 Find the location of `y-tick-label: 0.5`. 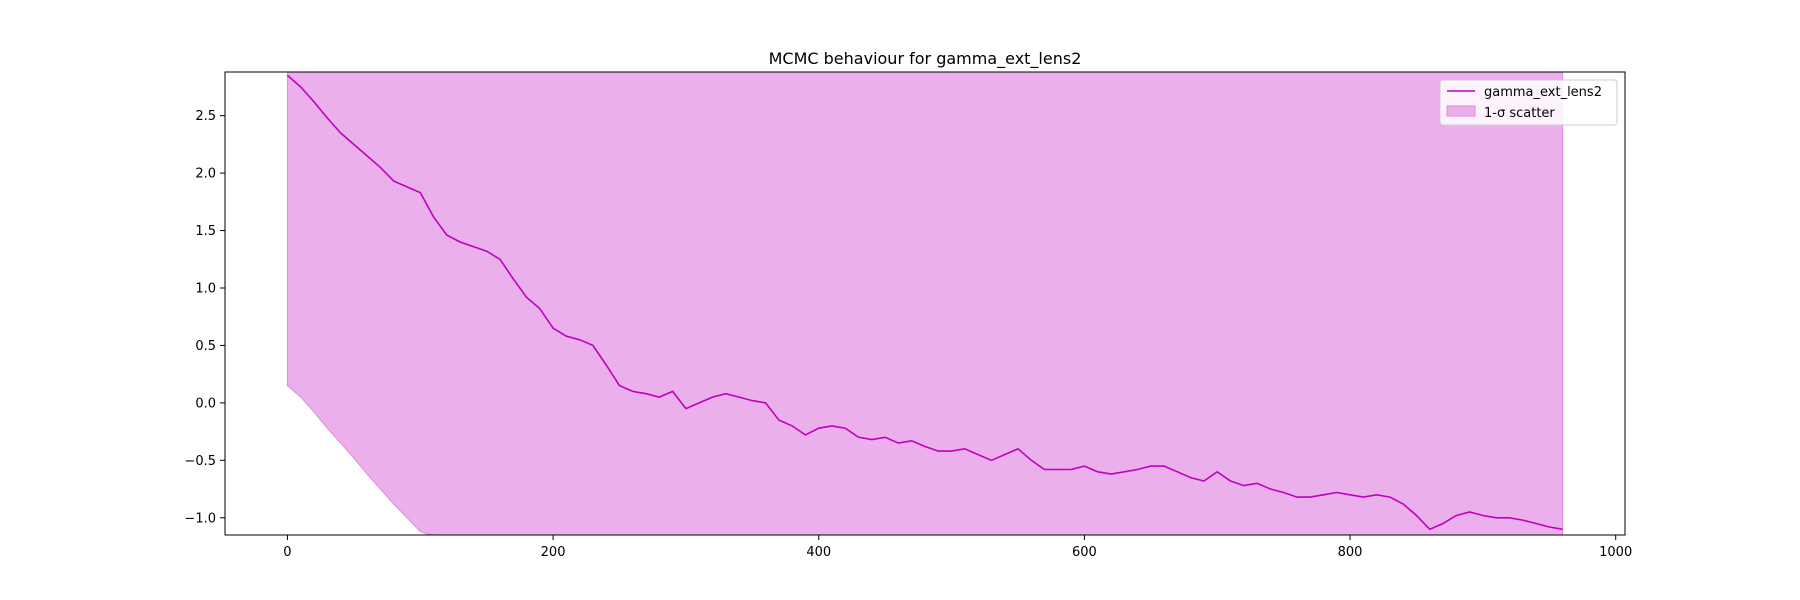

y-tick-label: 0.5 is located at coordinates (205, 346).